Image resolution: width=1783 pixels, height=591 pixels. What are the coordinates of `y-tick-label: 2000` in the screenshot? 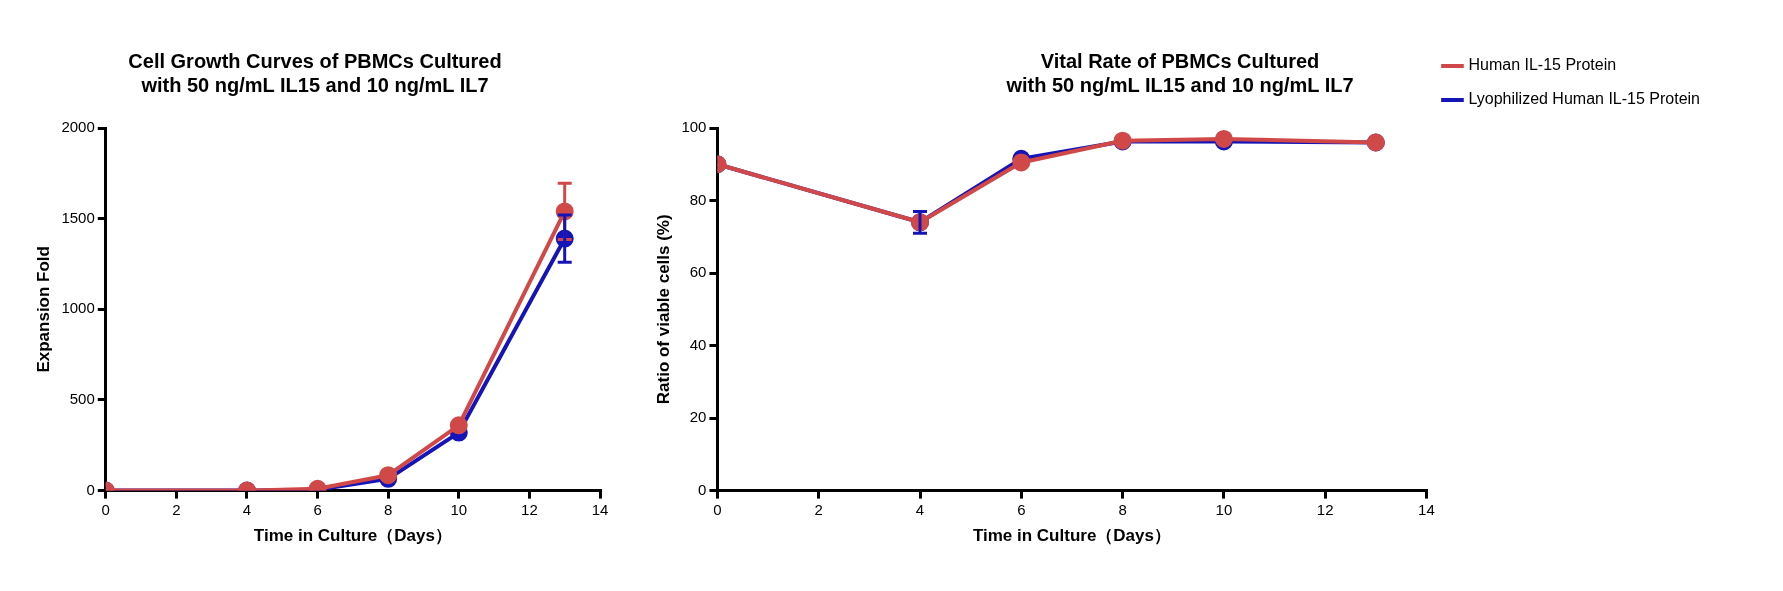 It's located at (78, 127).